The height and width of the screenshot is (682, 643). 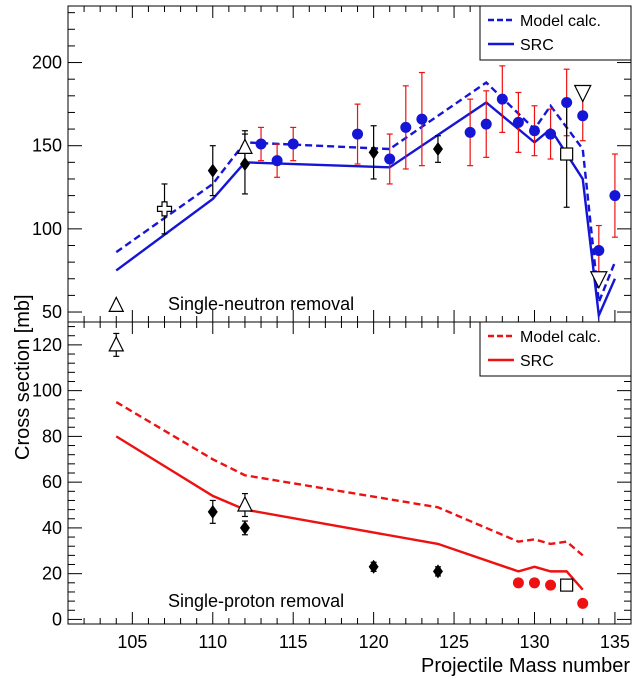 I want to click on y-tick-label: 40, so click(x=52, y=528).